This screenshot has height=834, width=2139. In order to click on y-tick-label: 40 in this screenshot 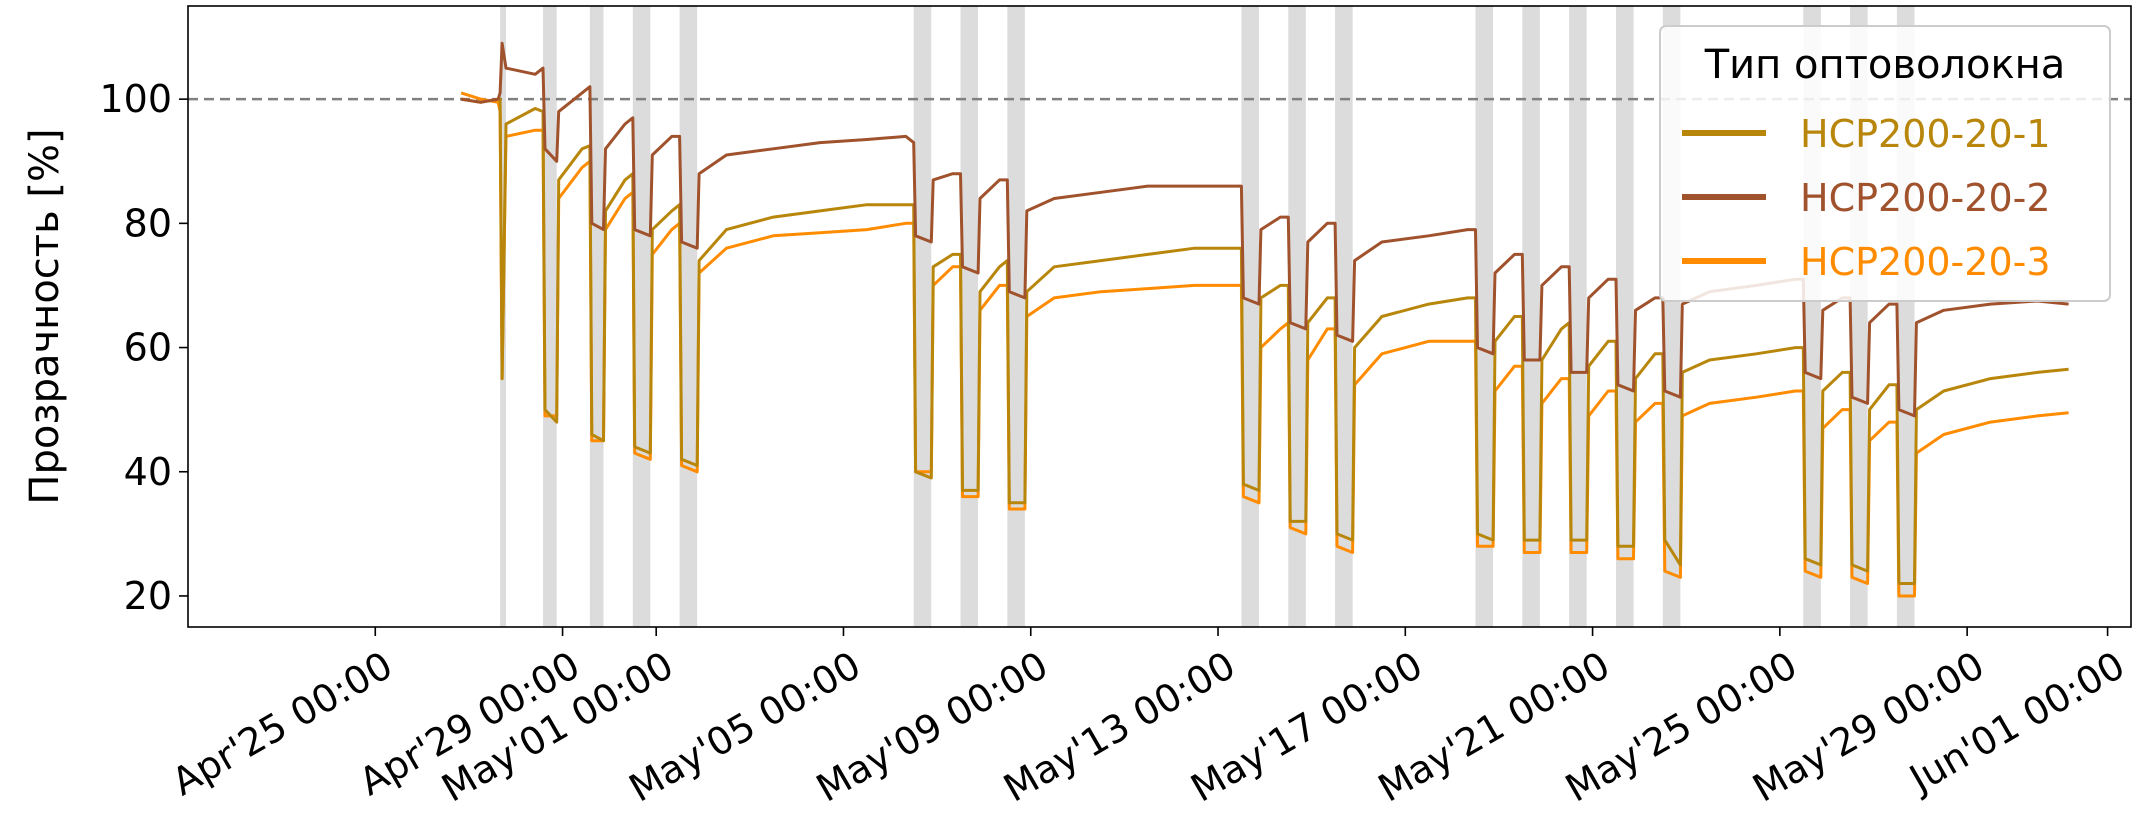, I will do `click(148, 472)`.